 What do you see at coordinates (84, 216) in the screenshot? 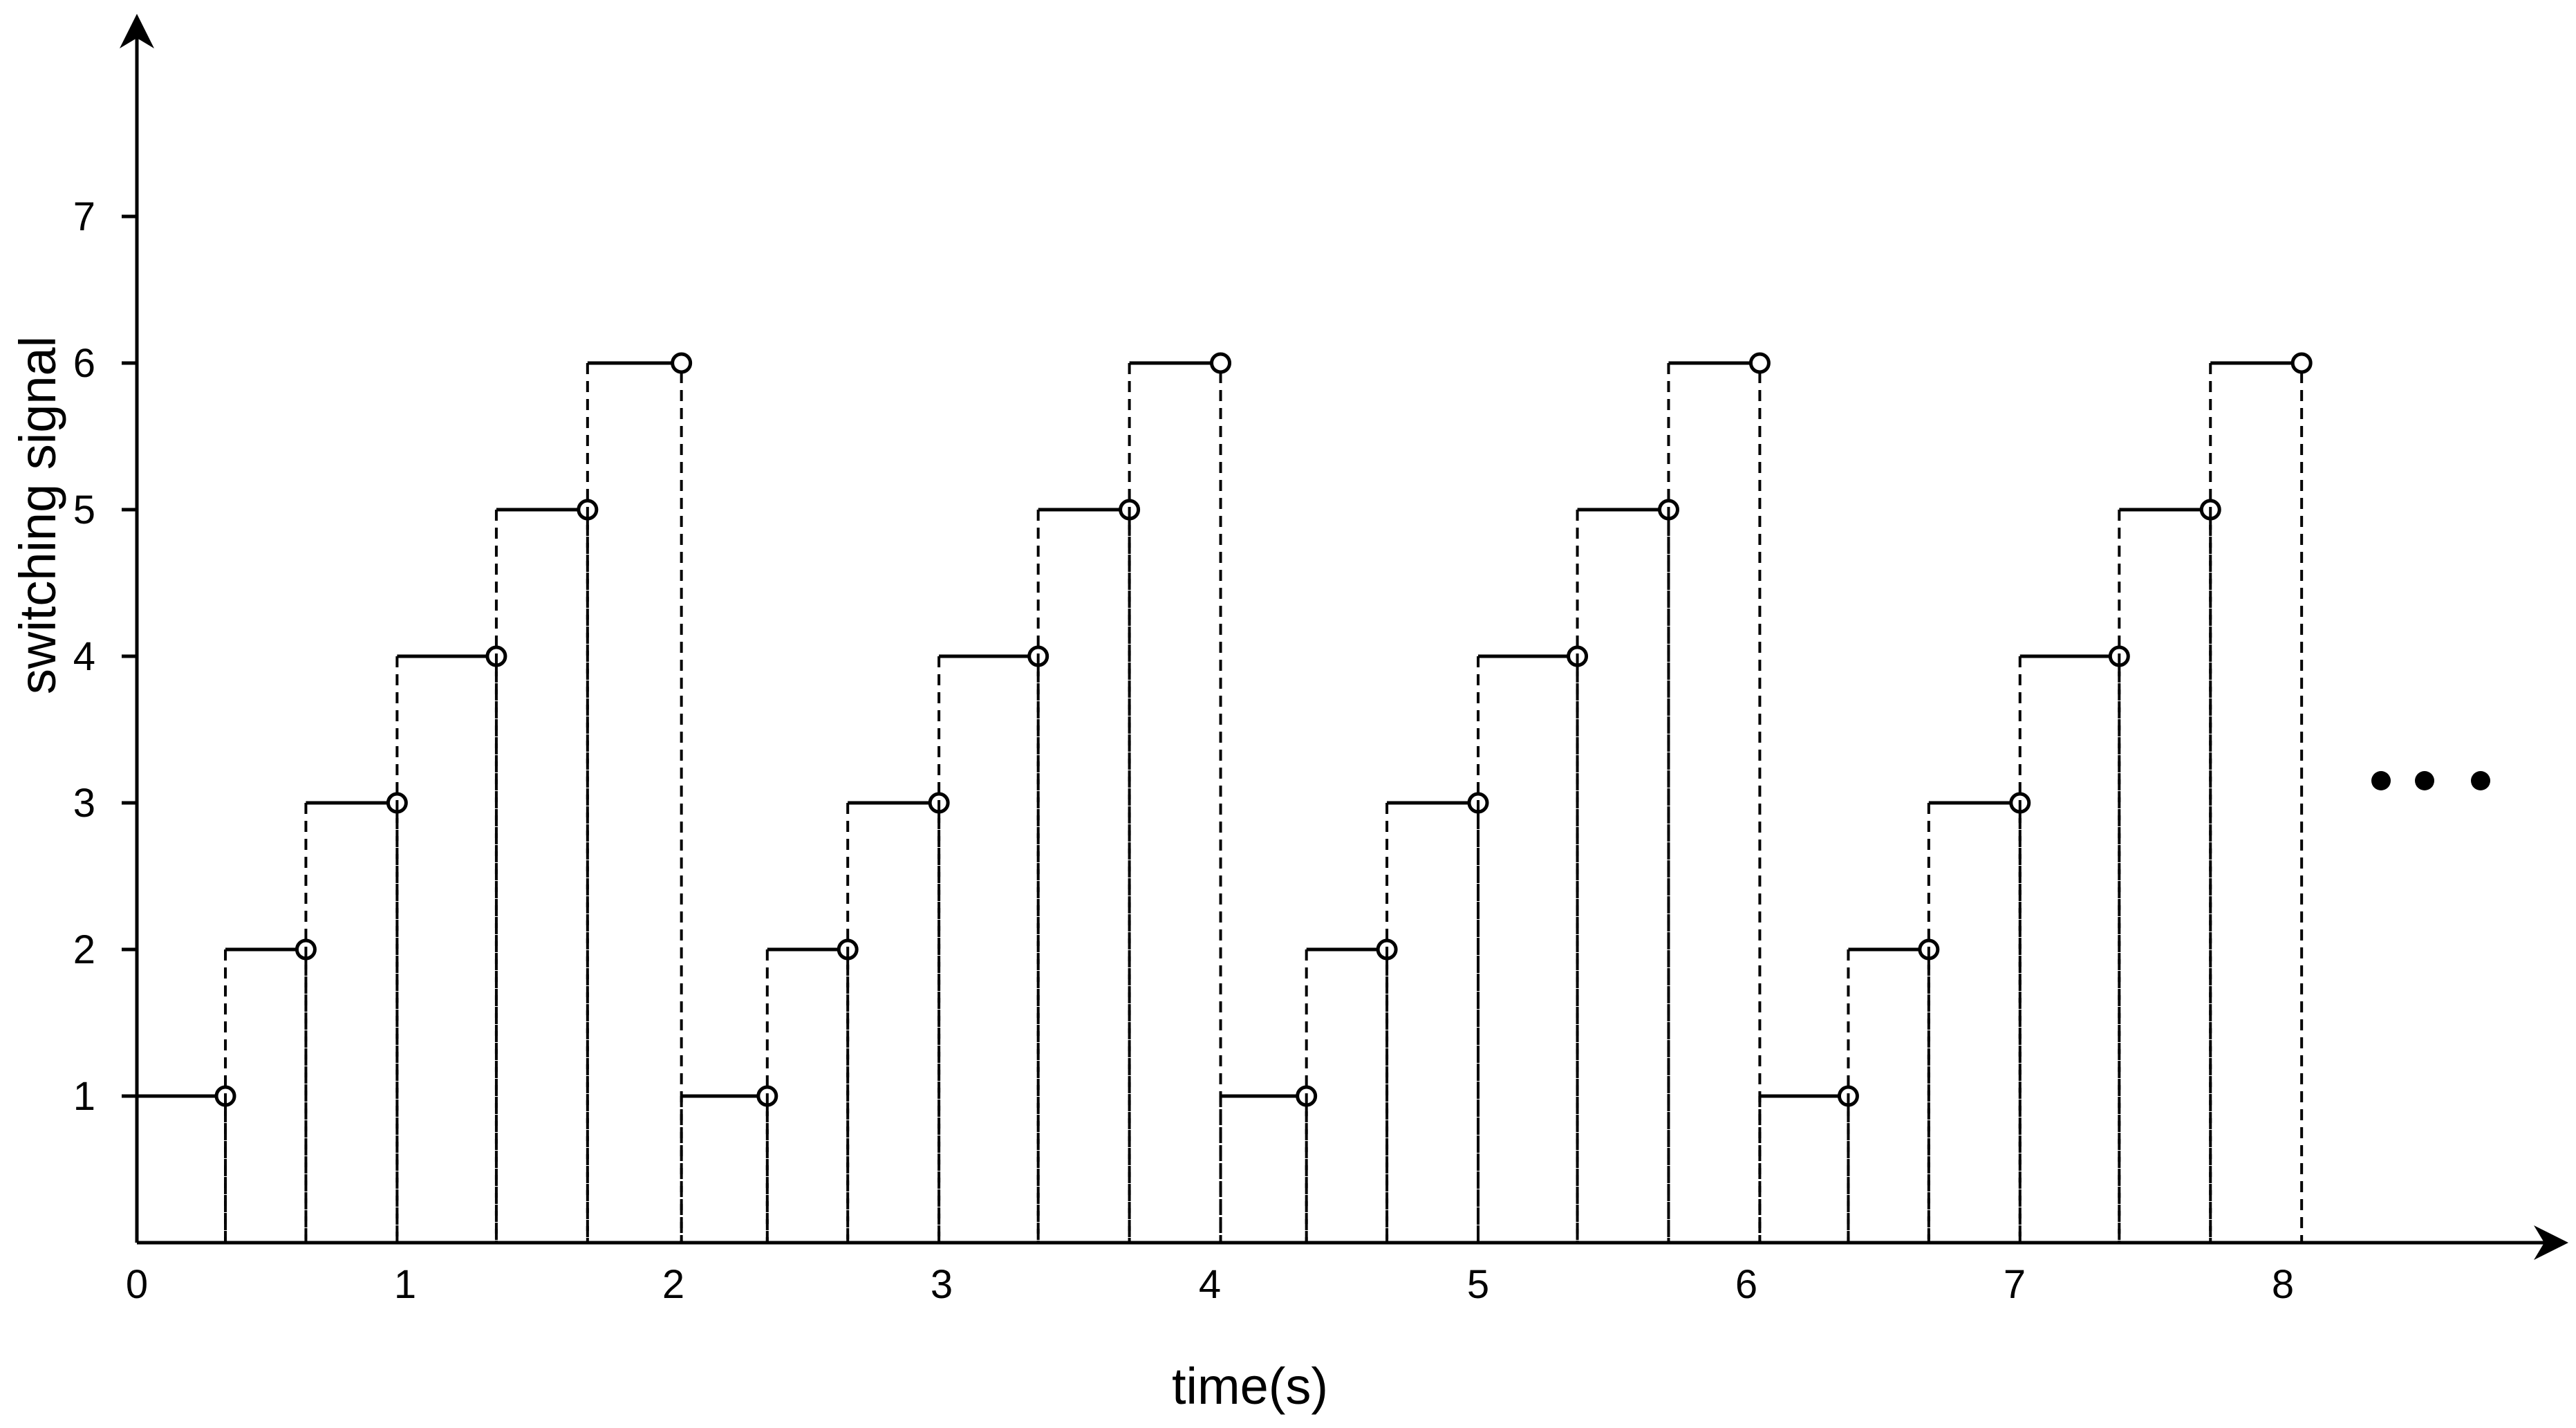
I see `y-tick-label: 7` at bounding box center [84, 216].